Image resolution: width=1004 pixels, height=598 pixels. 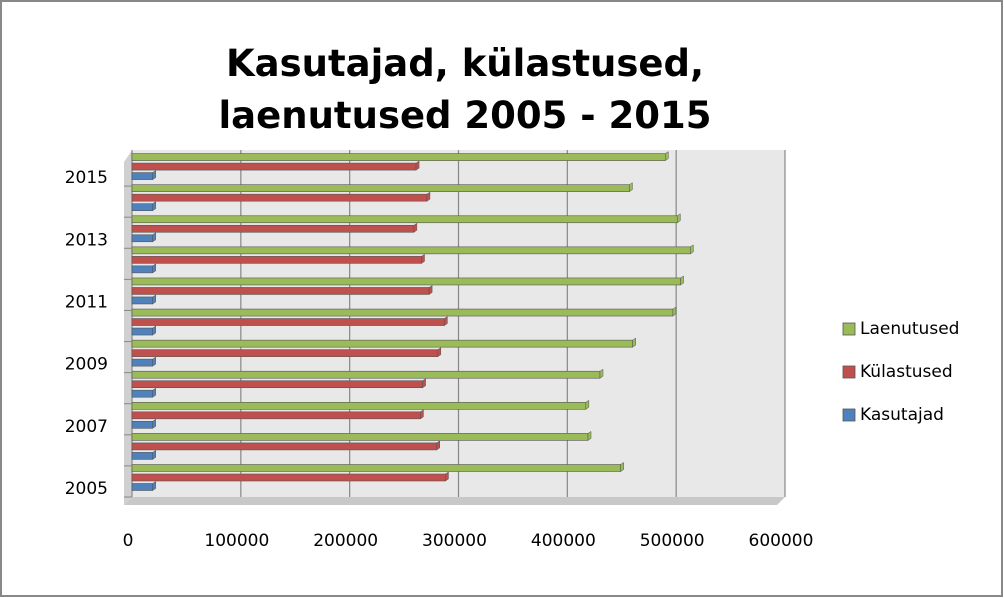 What do you see at coordinates (672, 541) in the screenshot?
I see `x-tick-label: 500000` at bounding box center [672, 541].